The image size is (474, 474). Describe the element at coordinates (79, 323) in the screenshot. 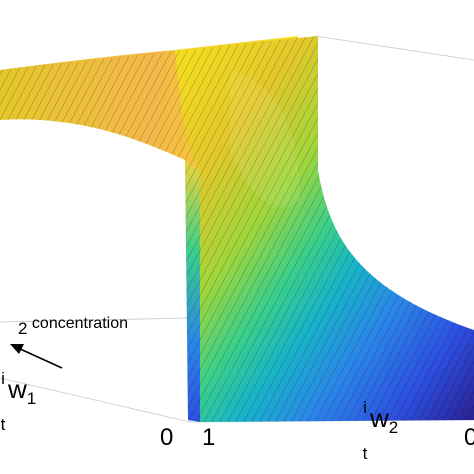

I see `annotation-text: concentration` at that location.